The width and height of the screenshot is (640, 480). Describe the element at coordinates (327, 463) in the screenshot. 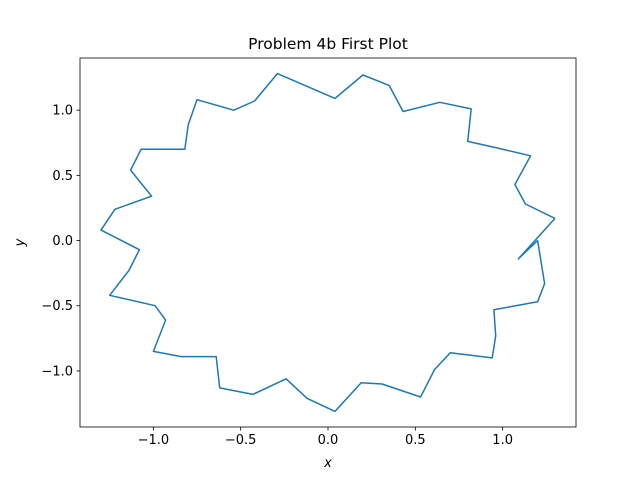

I see `x-axis-label: x` at that location.